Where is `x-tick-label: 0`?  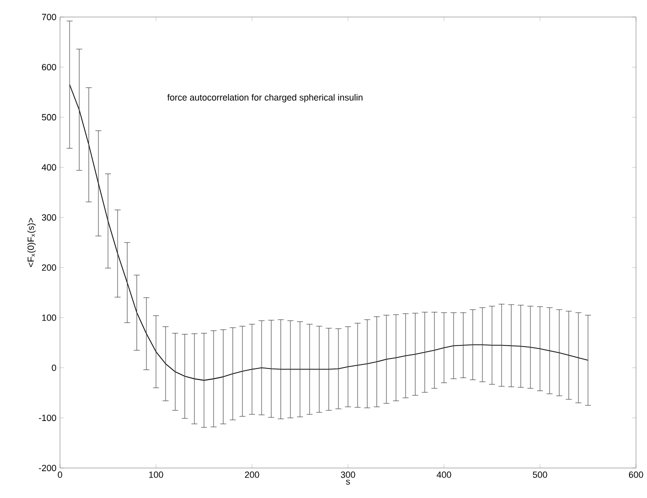 x-tick-label: 0 is located at coordinates (60, 475).